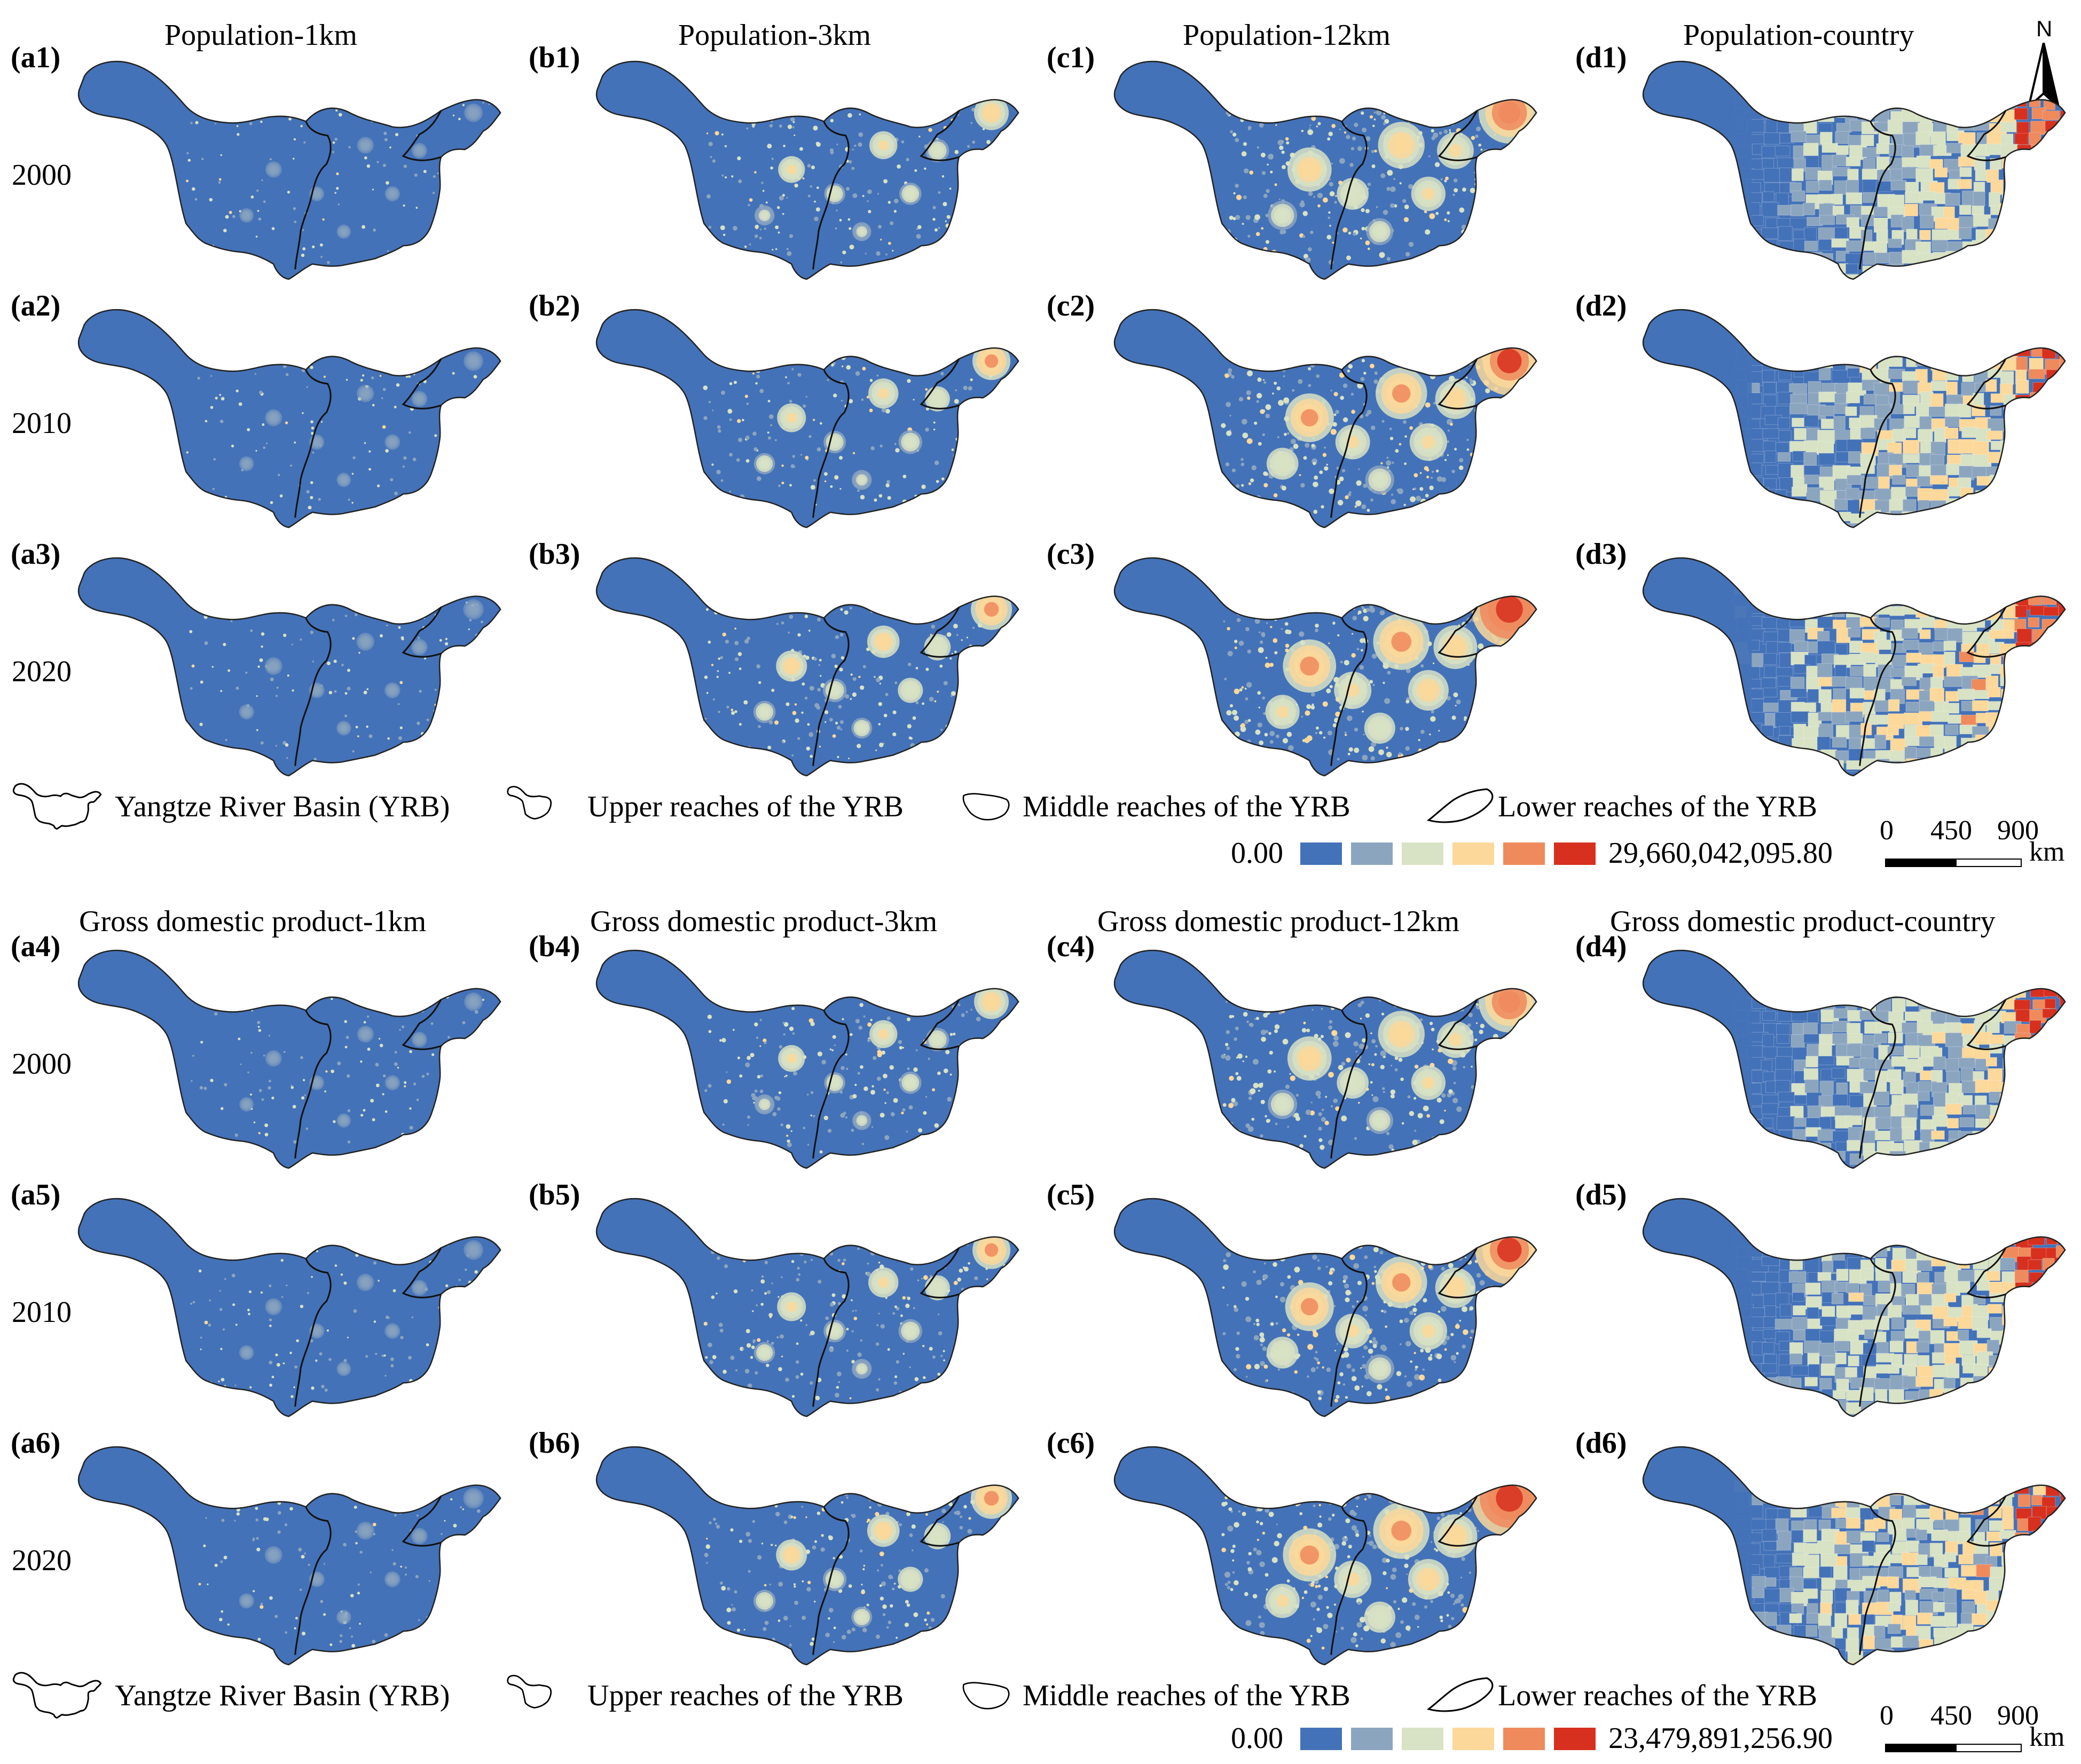  I want to click on population_section-year-label: 2000, so click(42, 175).